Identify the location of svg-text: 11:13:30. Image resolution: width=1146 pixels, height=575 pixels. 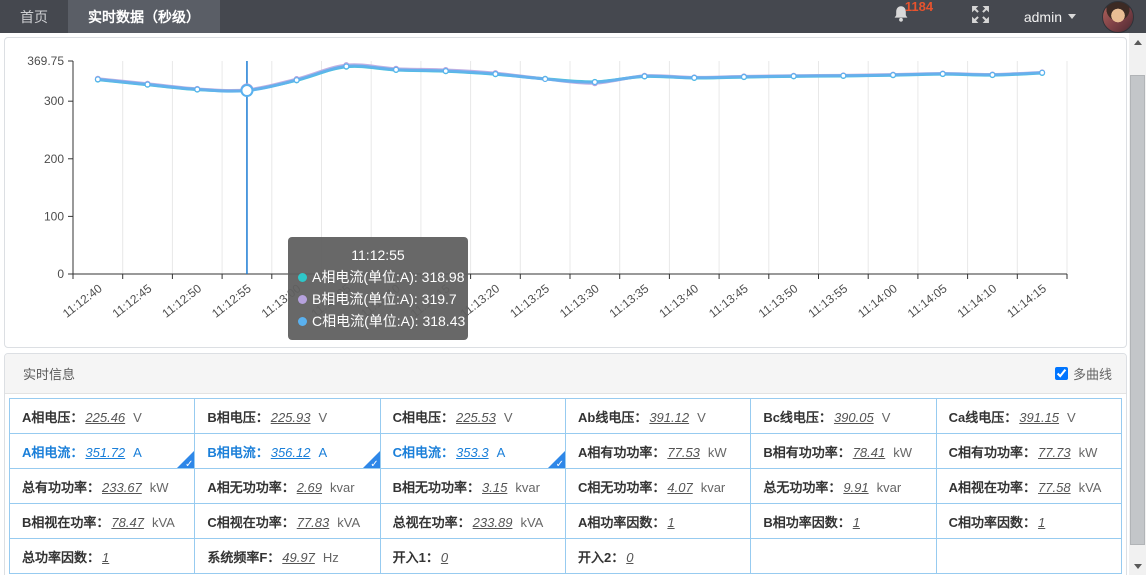
(579, 300).